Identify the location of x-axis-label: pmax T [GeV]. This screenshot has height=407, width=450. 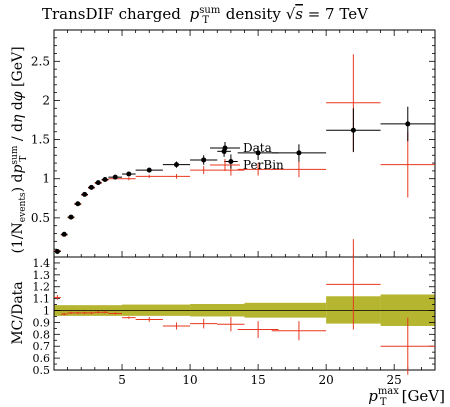
(406, 396).